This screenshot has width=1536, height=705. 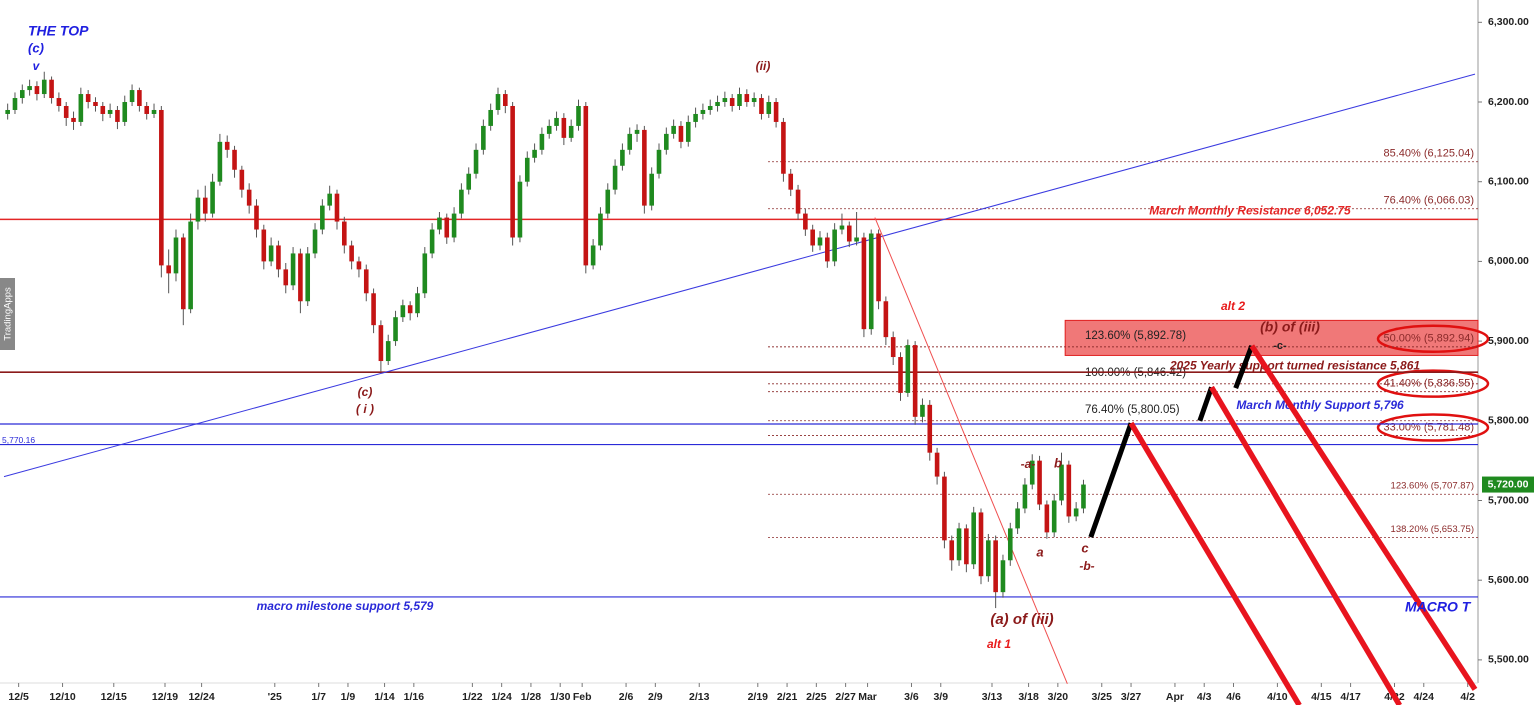 I want to click on annotation: ( i ), so click(x=365, y=409).